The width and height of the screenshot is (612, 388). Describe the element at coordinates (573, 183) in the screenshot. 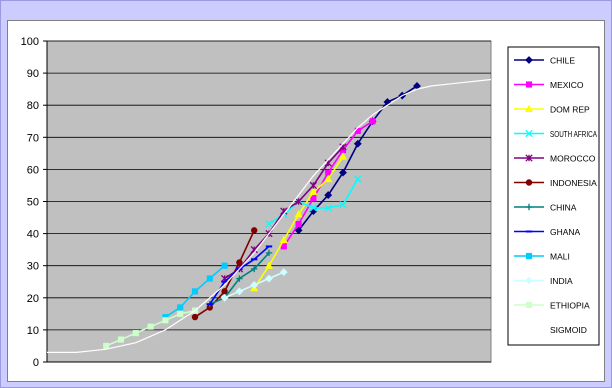

I see `legend-label-indonesia: INDONESIA` at that location.